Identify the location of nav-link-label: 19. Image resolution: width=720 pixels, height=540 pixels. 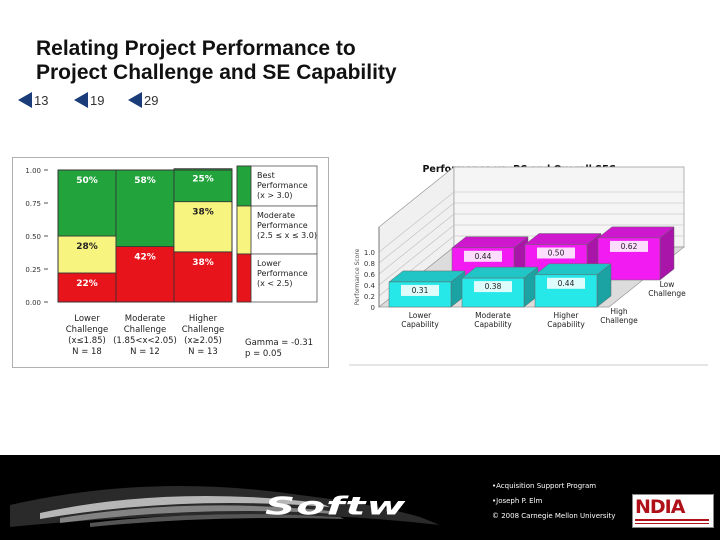
(97, 100).